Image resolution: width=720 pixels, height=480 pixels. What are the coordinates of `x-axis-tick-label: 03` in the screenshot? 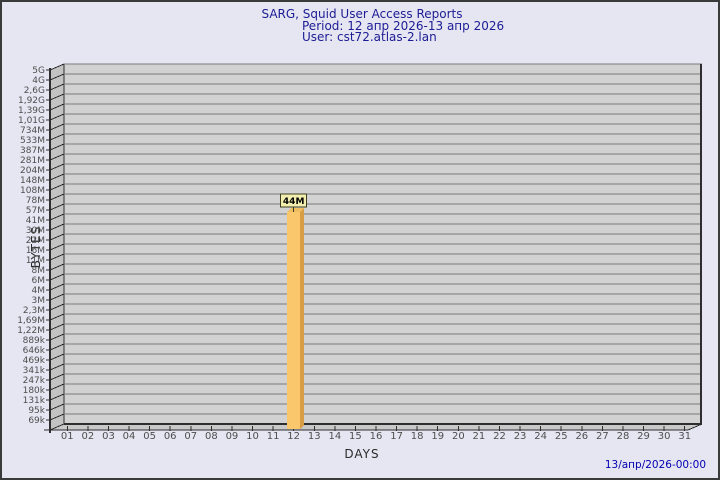 It's located at (108, 436).